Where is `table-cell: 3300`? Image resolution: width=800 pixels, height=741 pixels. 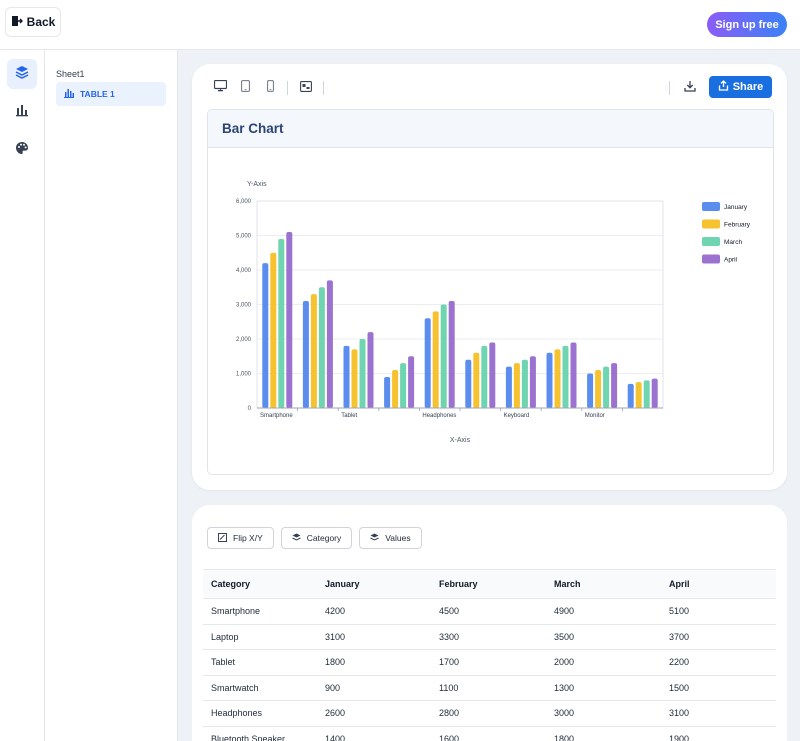
table-cell: 3300 is located at coordinates (488, 637).